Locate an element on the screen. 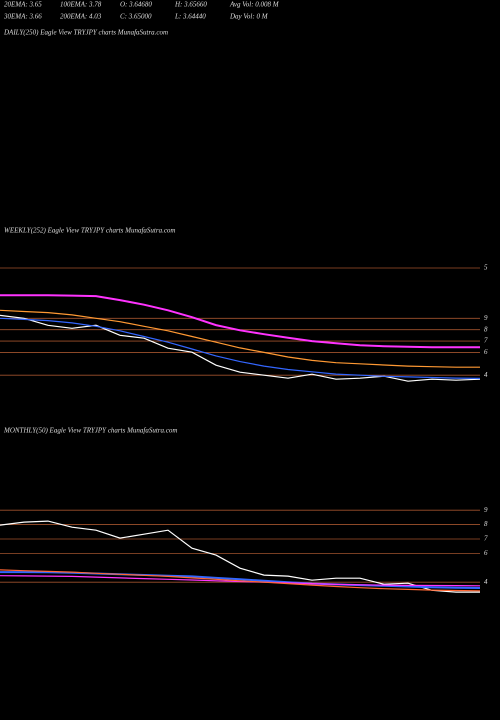 This screenshot has width=500, height=720. annotation: 5 is located at coordinates (486, 268).